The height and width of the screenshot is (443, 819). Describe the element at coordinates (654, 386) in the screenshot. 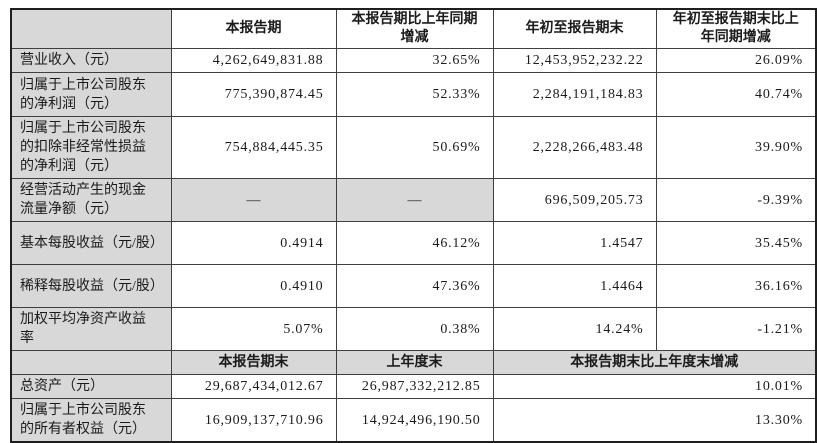

I see `value-cell: 10.01%` at that location.